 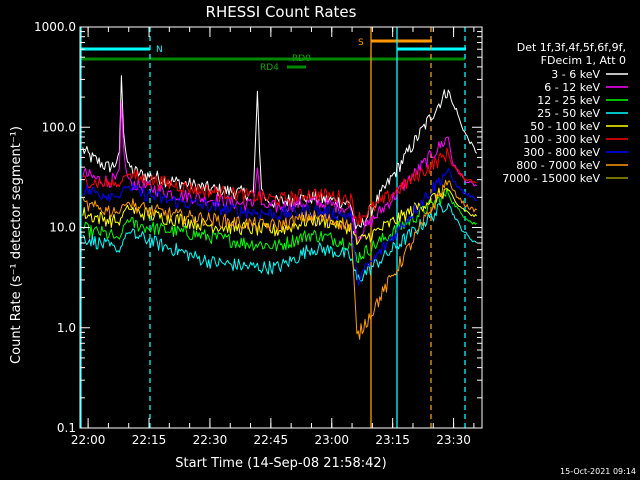 I want to click on y-tick-label: 1000.0, so click(x=55, y=27).